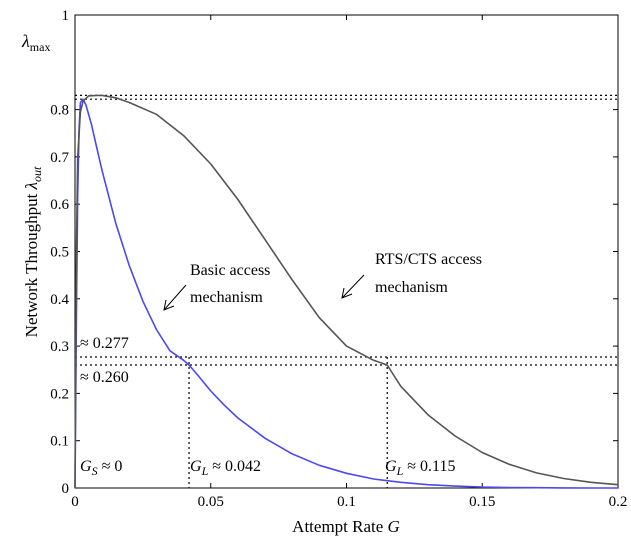 The width and height of the screenshot is (631, 540). What do you see at coordinates (226, 297) in the screenshot?
I see `basic-label-line2: mechanism` at bounding box center [226, 297].